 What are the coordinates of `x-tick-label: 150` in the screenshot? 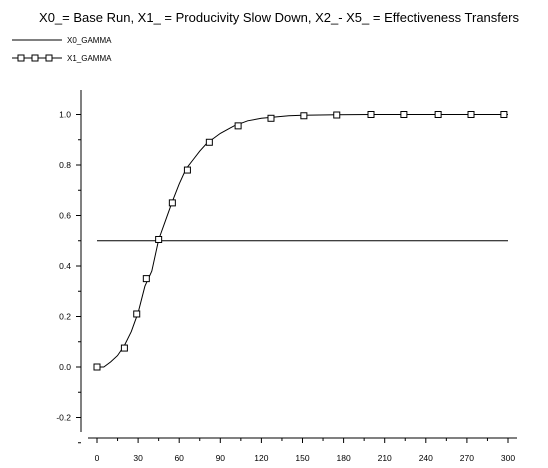 It's located at (302, 458).